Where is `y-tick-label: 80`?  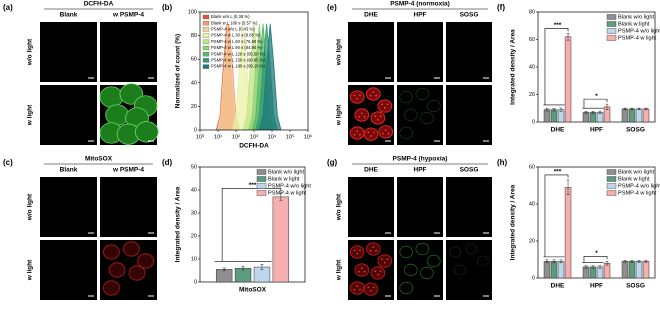
y-tick-label: 80 is located at coordinates (532, 12).